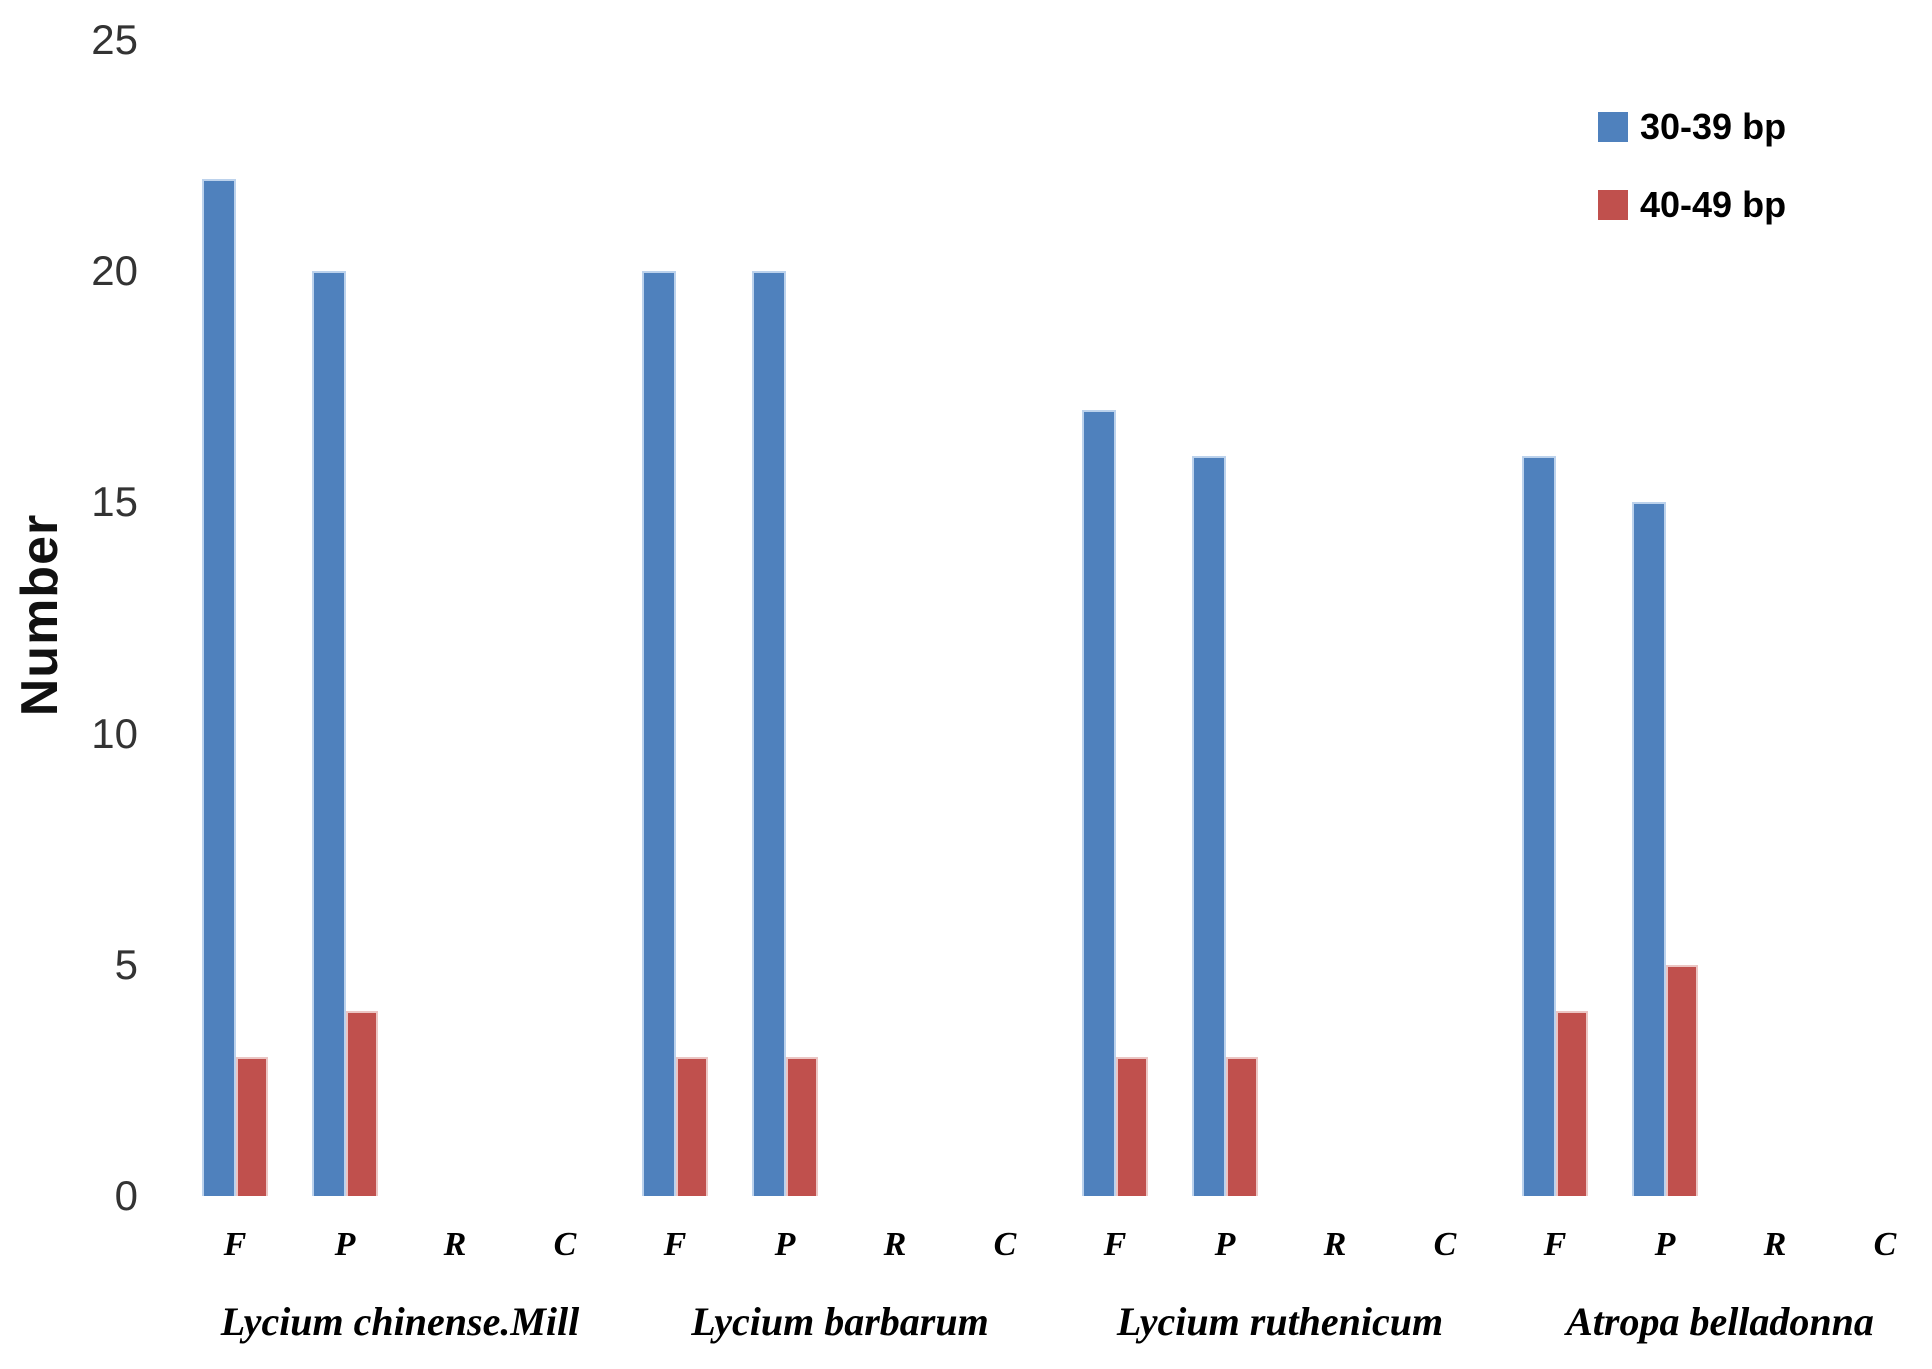  I want to click on legend-entry: 40-49 bp, so click(1692, 205).